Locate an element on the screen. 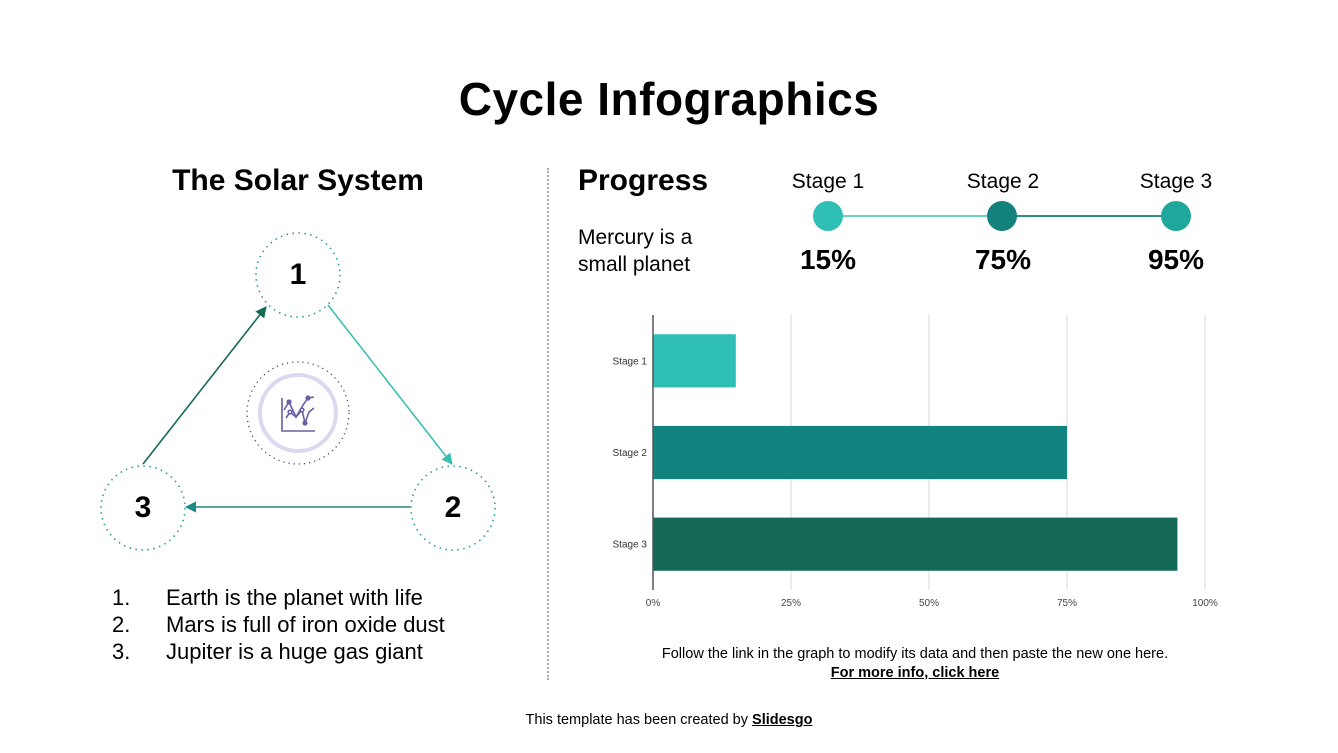 The height and width of the screenshot is (753, 1338). node-2-label: 2 is located at coordinates (453, 507).